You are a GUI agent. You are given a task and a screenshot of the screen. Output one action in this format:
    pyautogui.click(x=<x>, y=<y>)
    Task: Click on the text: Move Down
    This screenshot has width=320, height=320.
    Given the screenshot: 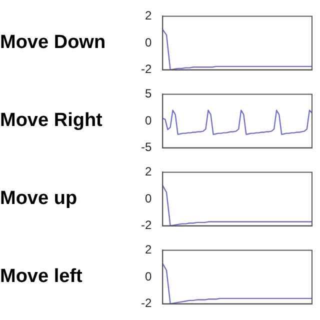 What is the action you would take?
    pyautogui.click(x=53, y=43)
    